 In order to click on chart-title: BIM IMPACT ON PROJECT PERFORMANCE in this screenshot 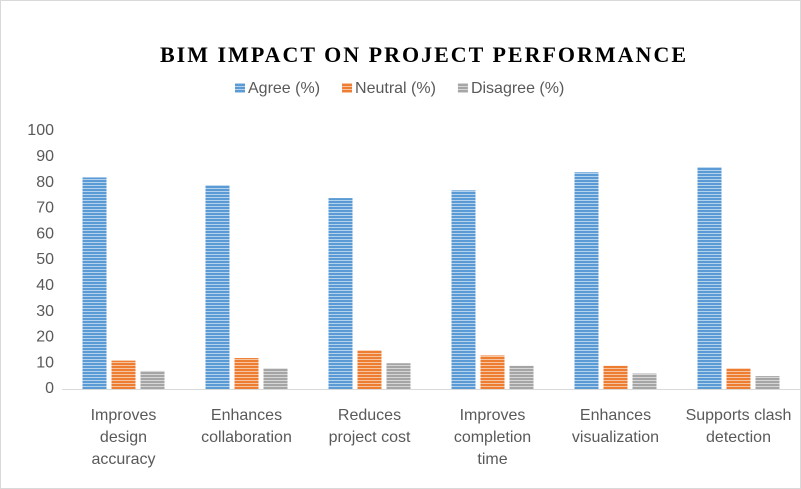, I will do `click(424, 54)`.